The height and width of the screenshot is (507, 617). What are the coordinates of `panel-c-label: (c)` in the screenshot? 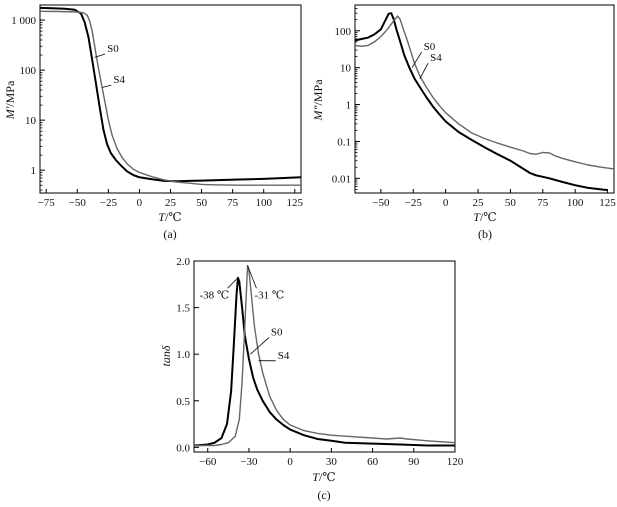 It's located at (323, 495).